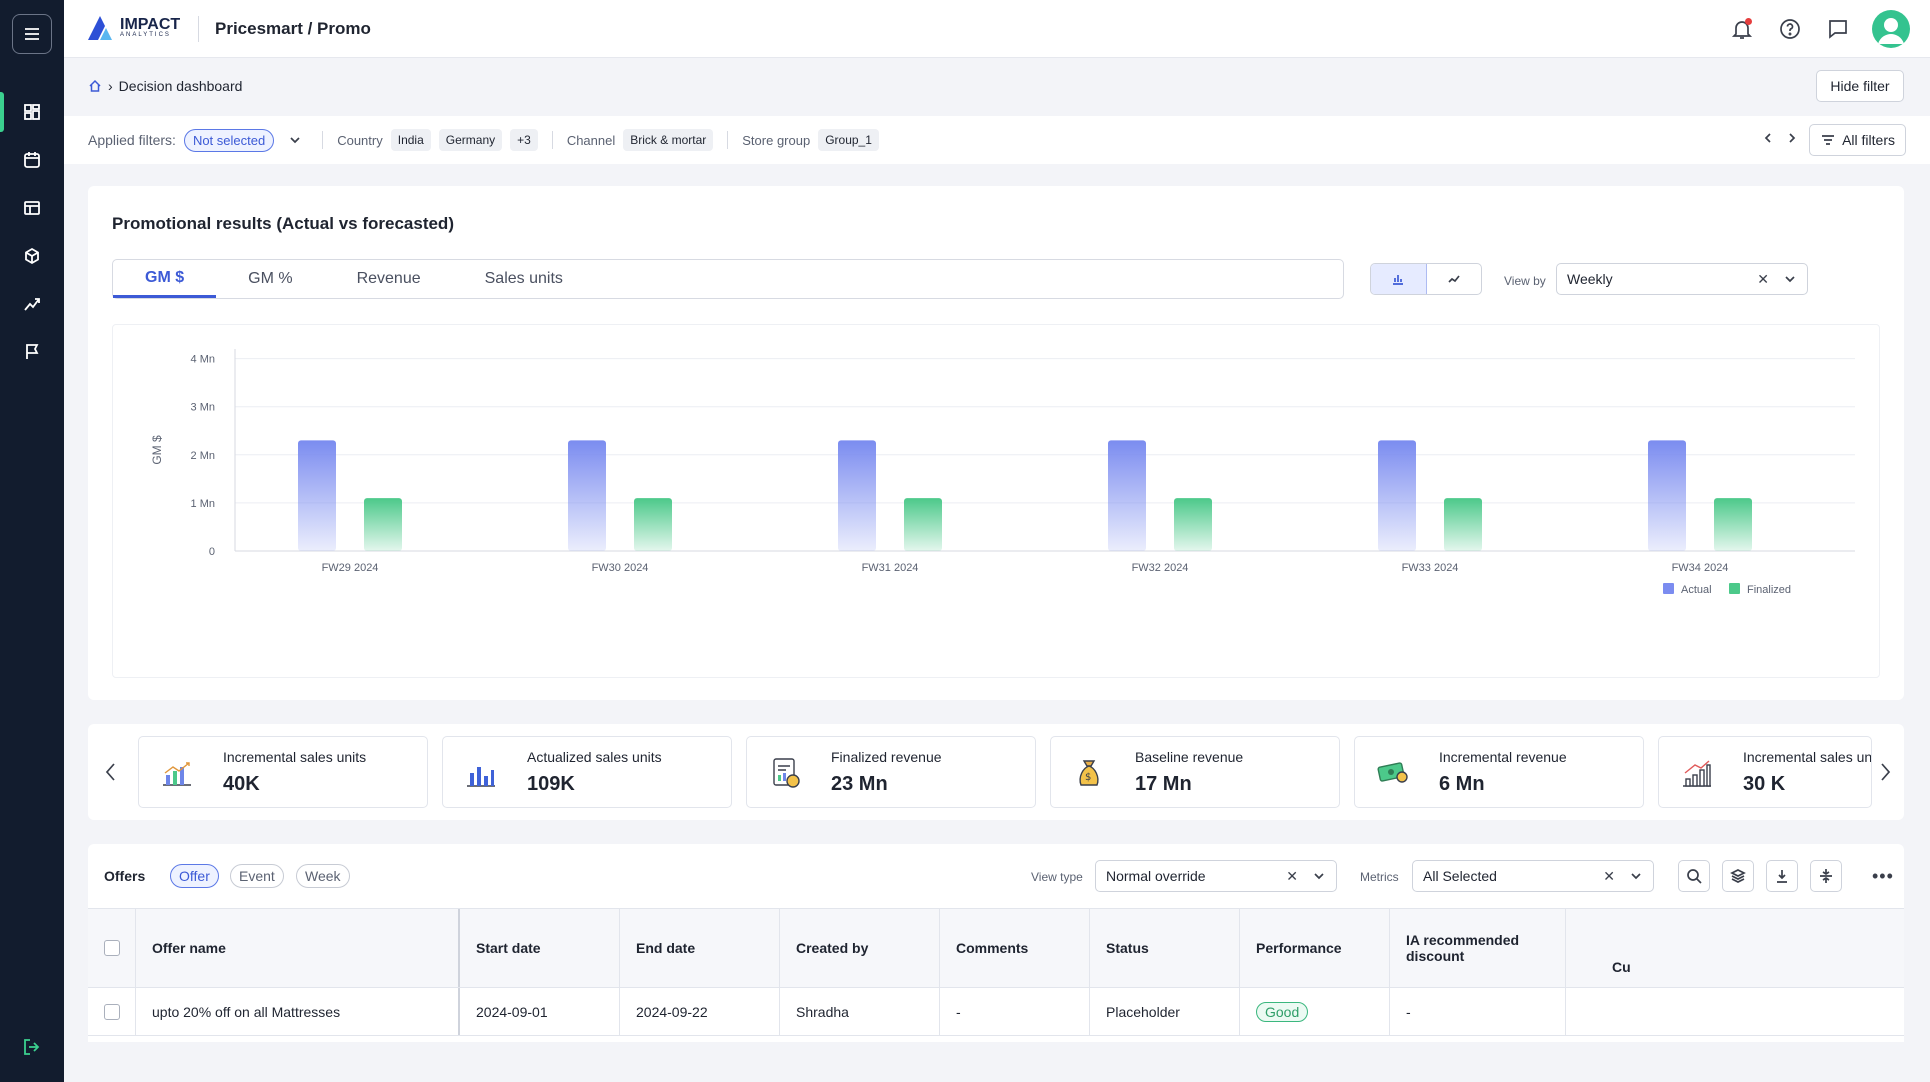 This screenshot has height=1082, width=1930. Describe the element at coordinates (1399, 279) in the screenshot. I see `bar-chart-toggle` at that location.